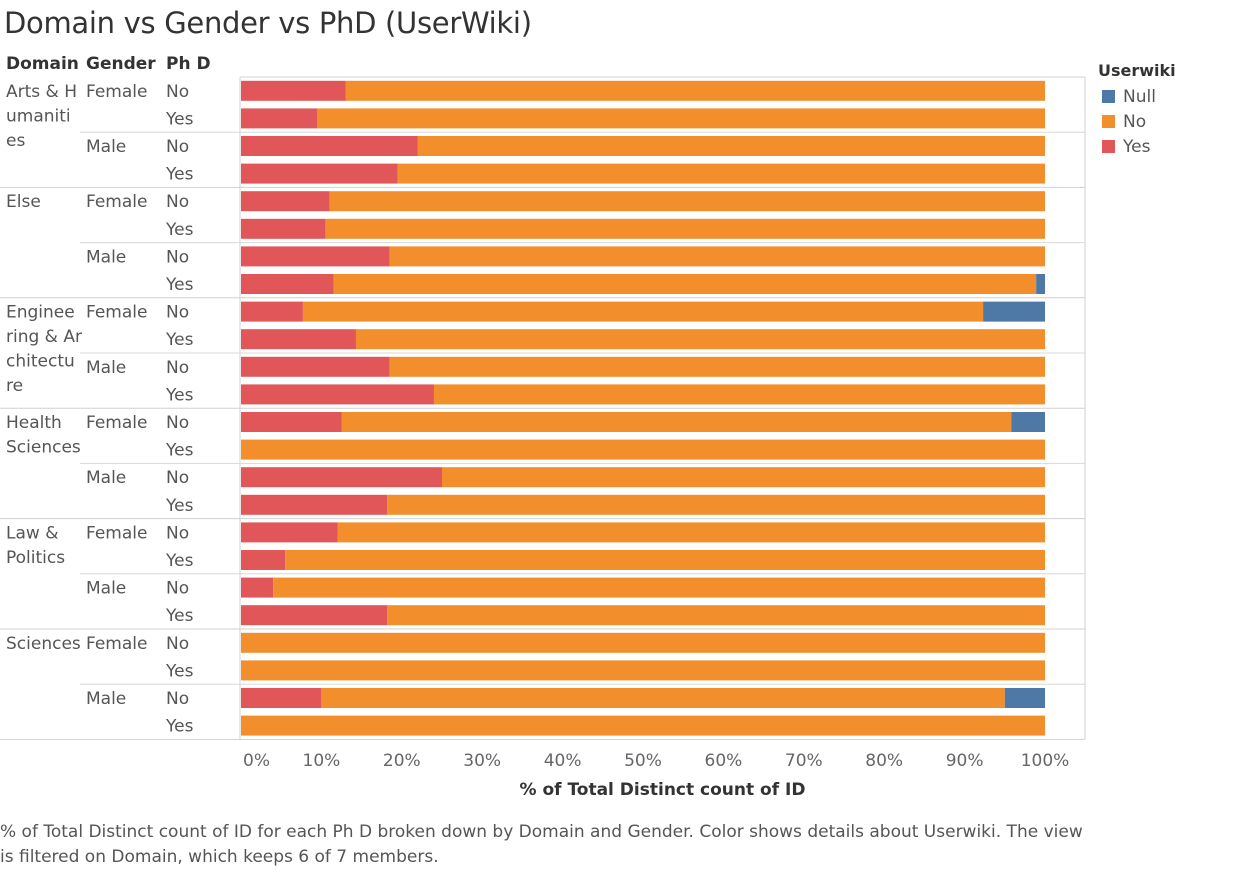 The image size is (1237, 870). Describe the element at coordinates (884, 761) in the screenshot. I see `x-tick-label: 80%` at that location.